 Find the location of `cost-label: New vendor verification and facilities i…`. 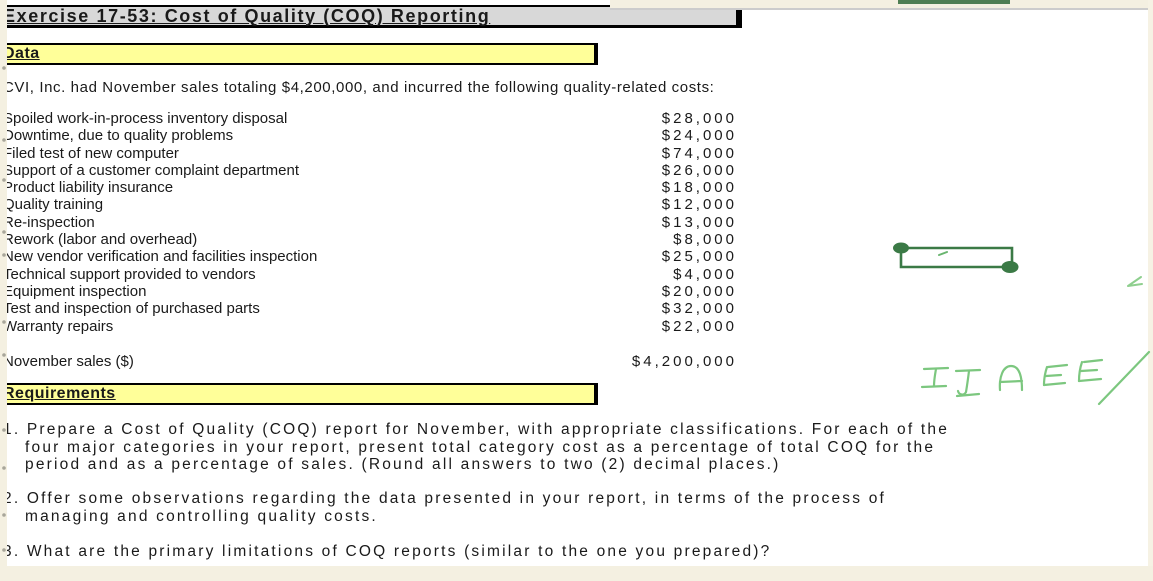

cost-label: New vendor verification and facilities i… is located at coordinates (162, 257).